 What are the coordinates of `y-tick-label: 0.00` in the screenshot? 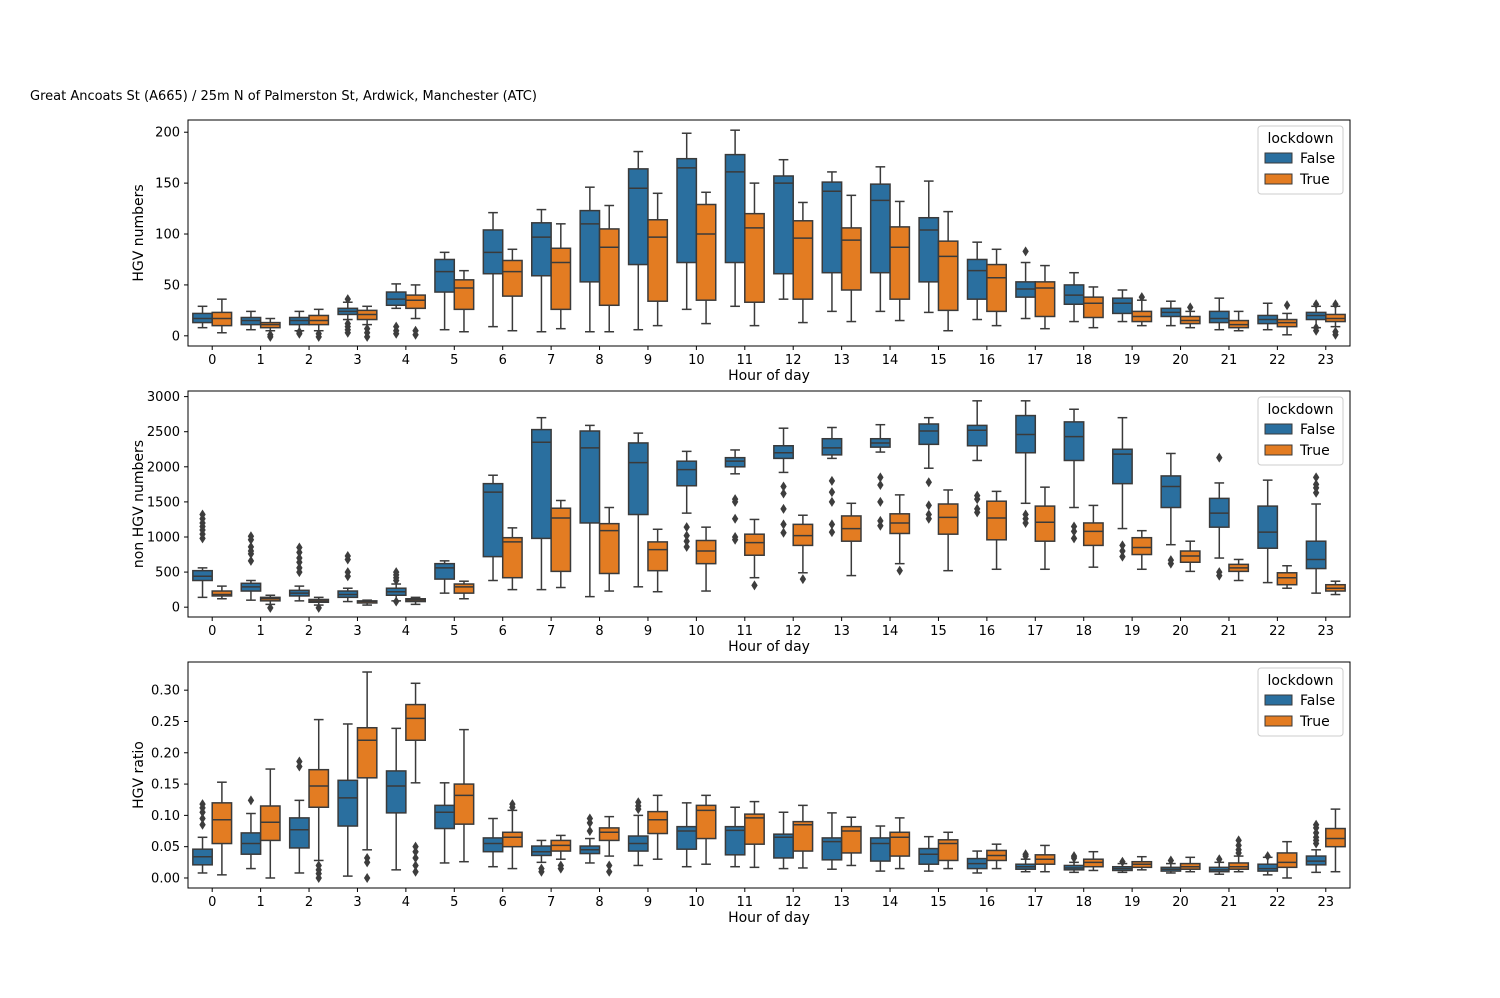 It's located at (165, 878).